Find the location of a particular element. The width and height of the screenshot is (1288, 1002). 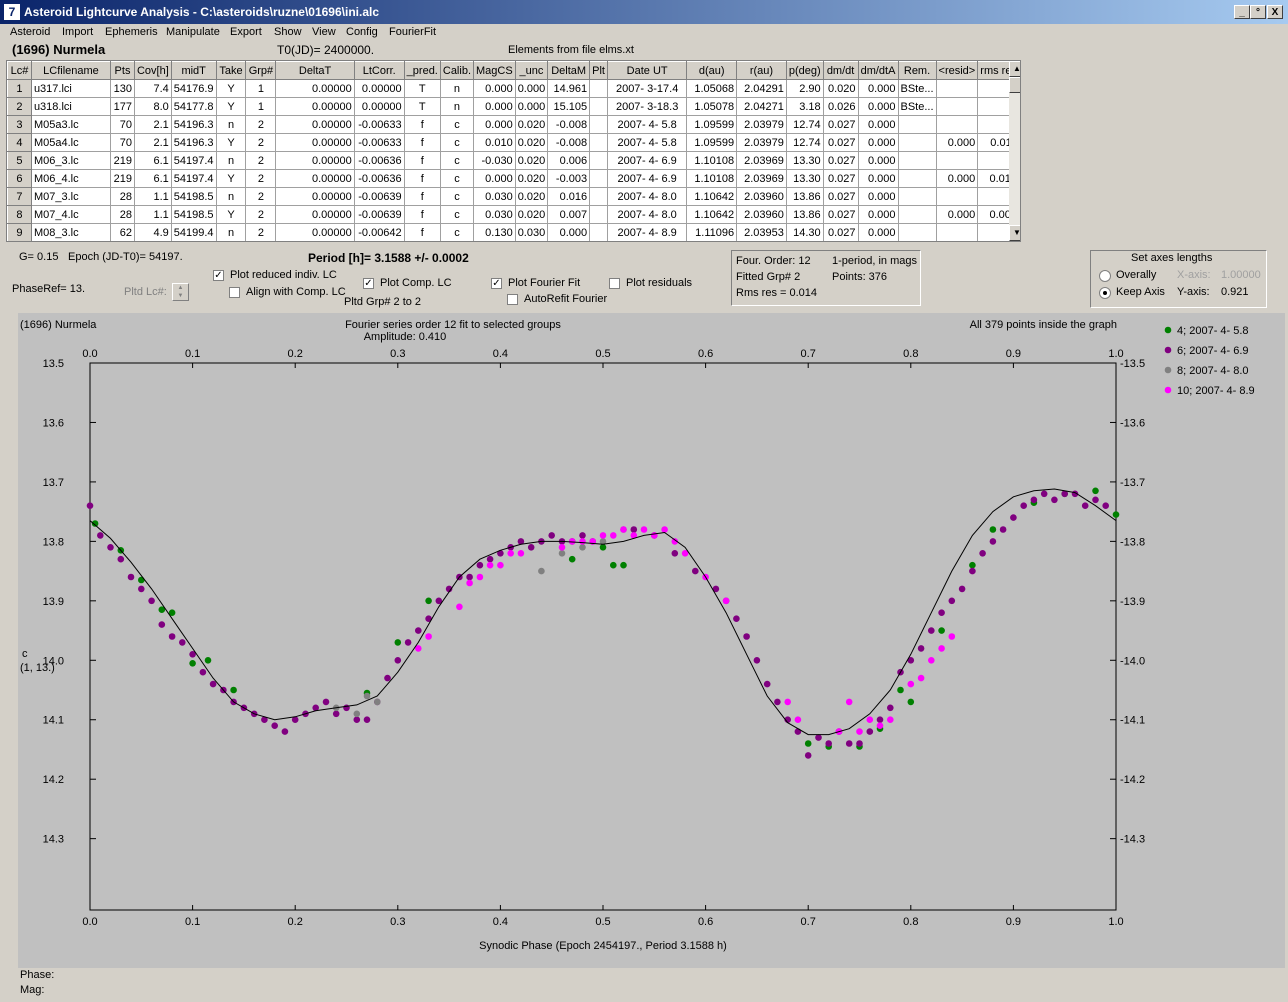

table-cell: 54177.8 is located at coordinates (193, 106).